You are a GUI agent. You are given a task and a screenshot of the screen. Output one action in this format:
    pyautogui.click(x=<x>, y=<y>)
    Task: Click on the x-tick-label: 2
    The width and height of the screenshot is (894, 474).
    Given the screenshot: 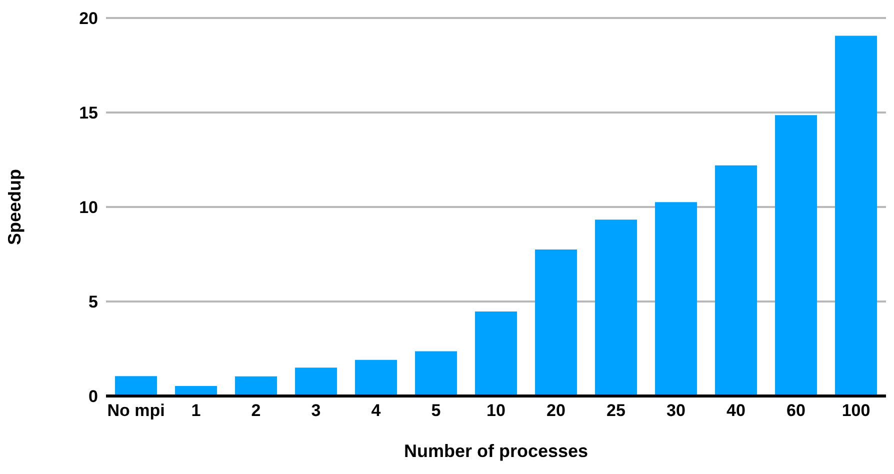 What is the action you would take?
    pyautogui.click(x=256, y=410)
    